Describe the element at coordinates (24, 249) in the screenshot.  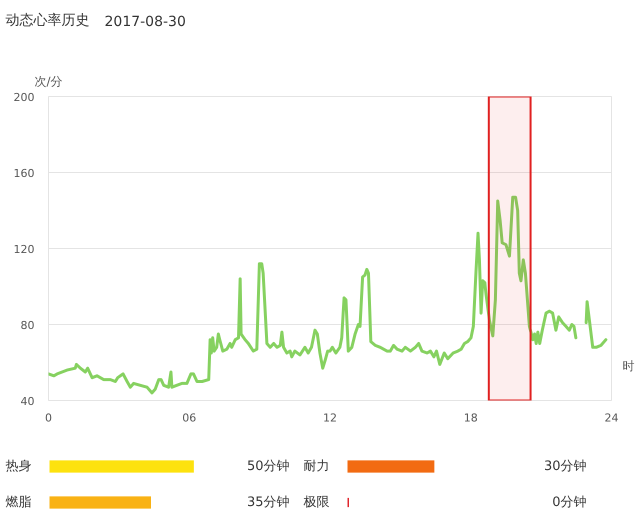
I see `y-tick-label: 120` at that location.